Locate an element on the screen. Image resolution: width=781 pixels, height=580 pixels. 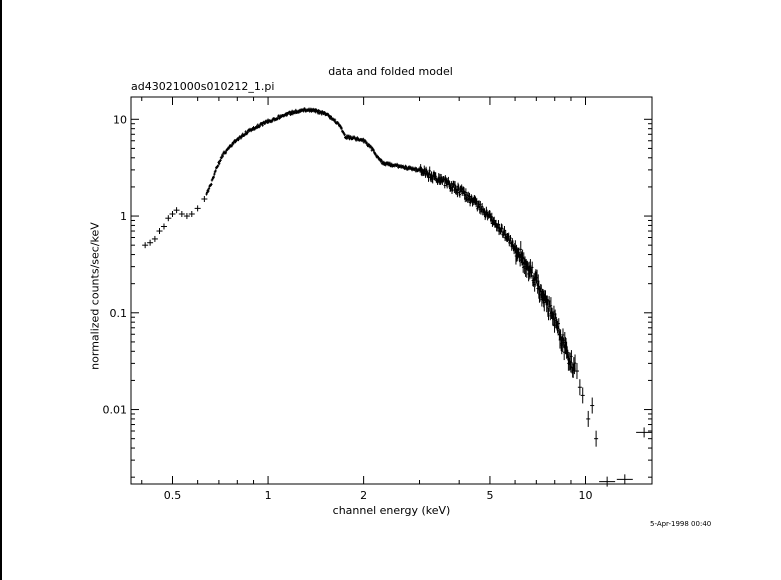
x-axis-label: channel energy (keV) is located at coordinates (391, 510).